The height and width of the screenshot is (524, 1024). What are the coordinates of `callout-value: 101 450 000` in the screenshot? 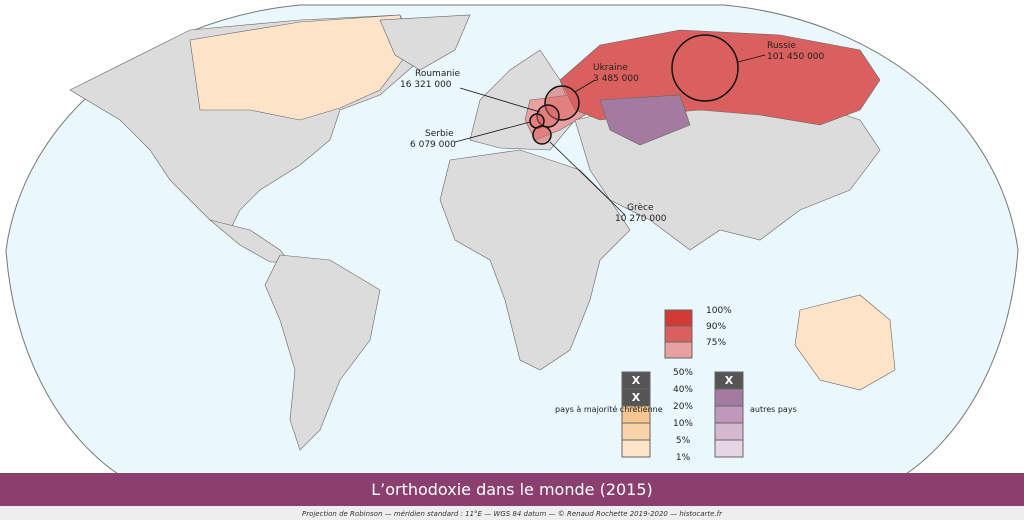 It's located at (796, 57).